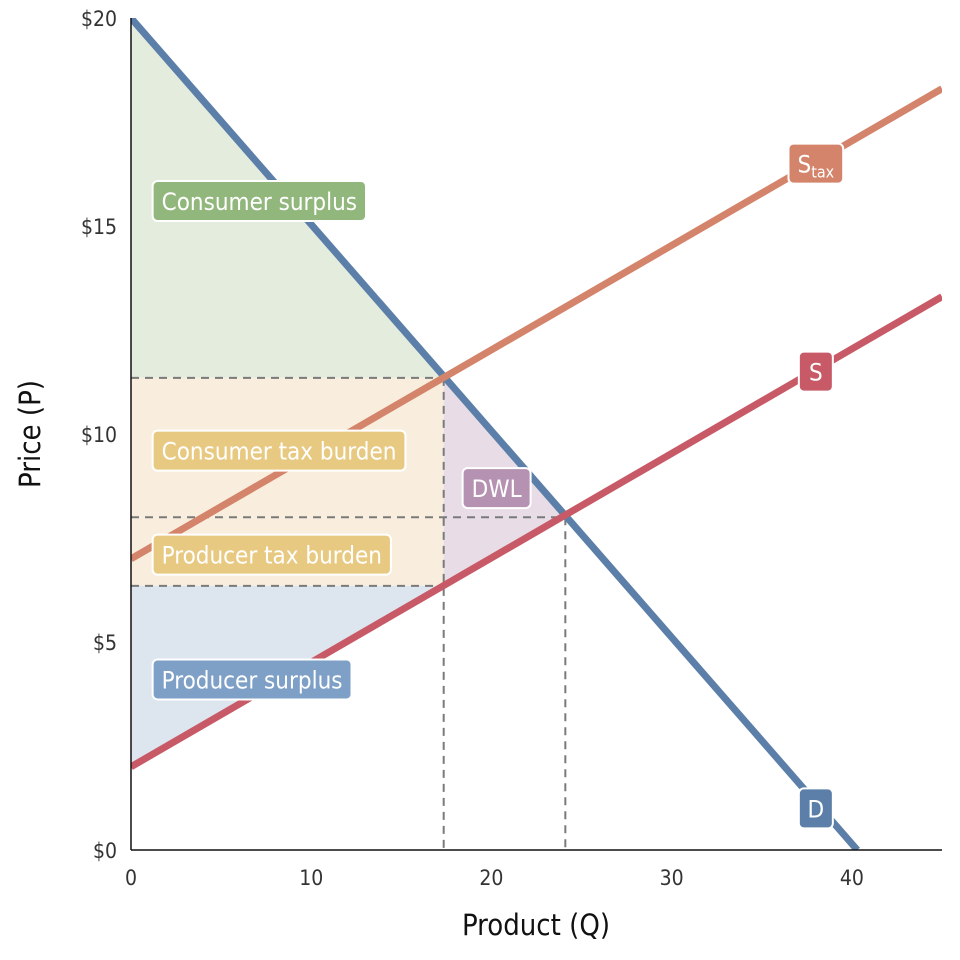 This screenshot has height=960, width=960. I want to click on area-label-text: DWL, so click(497, 489).